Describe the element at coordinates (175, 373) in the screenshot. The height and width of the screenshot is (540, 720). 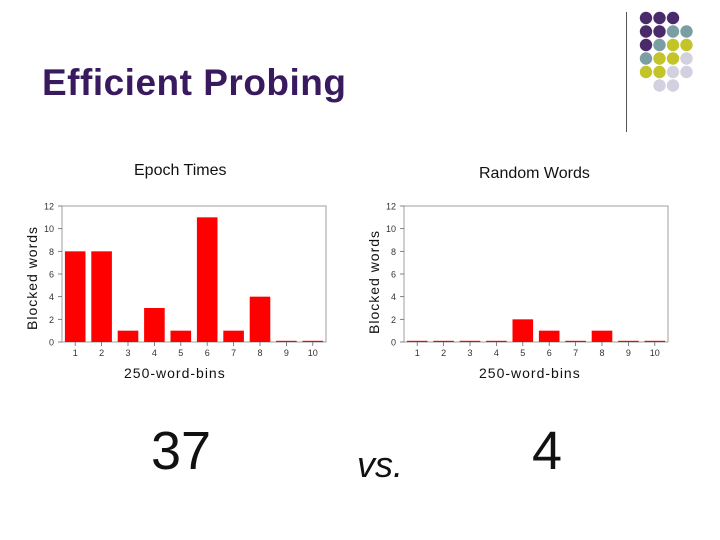
I see `xlabel-left: 250-word-bins` at that location.